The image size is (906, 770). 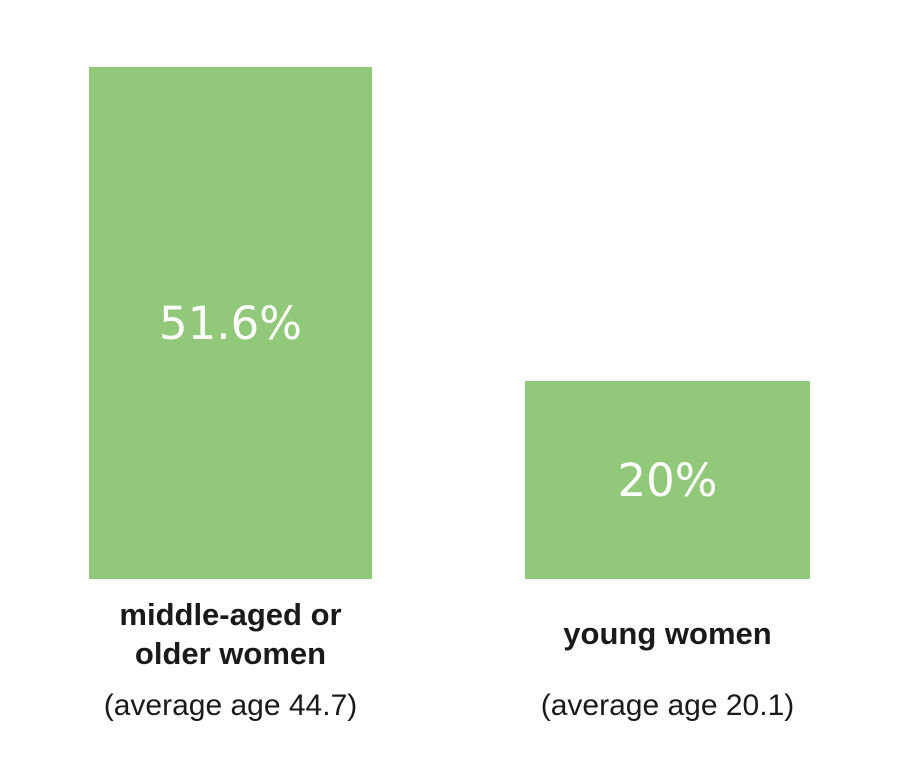 What do you see at coordinates (230, 705) in the screenshot?
I see `average-age-label-middle-aged-women: (average age 44.7)` at bounding box center [230, 705].